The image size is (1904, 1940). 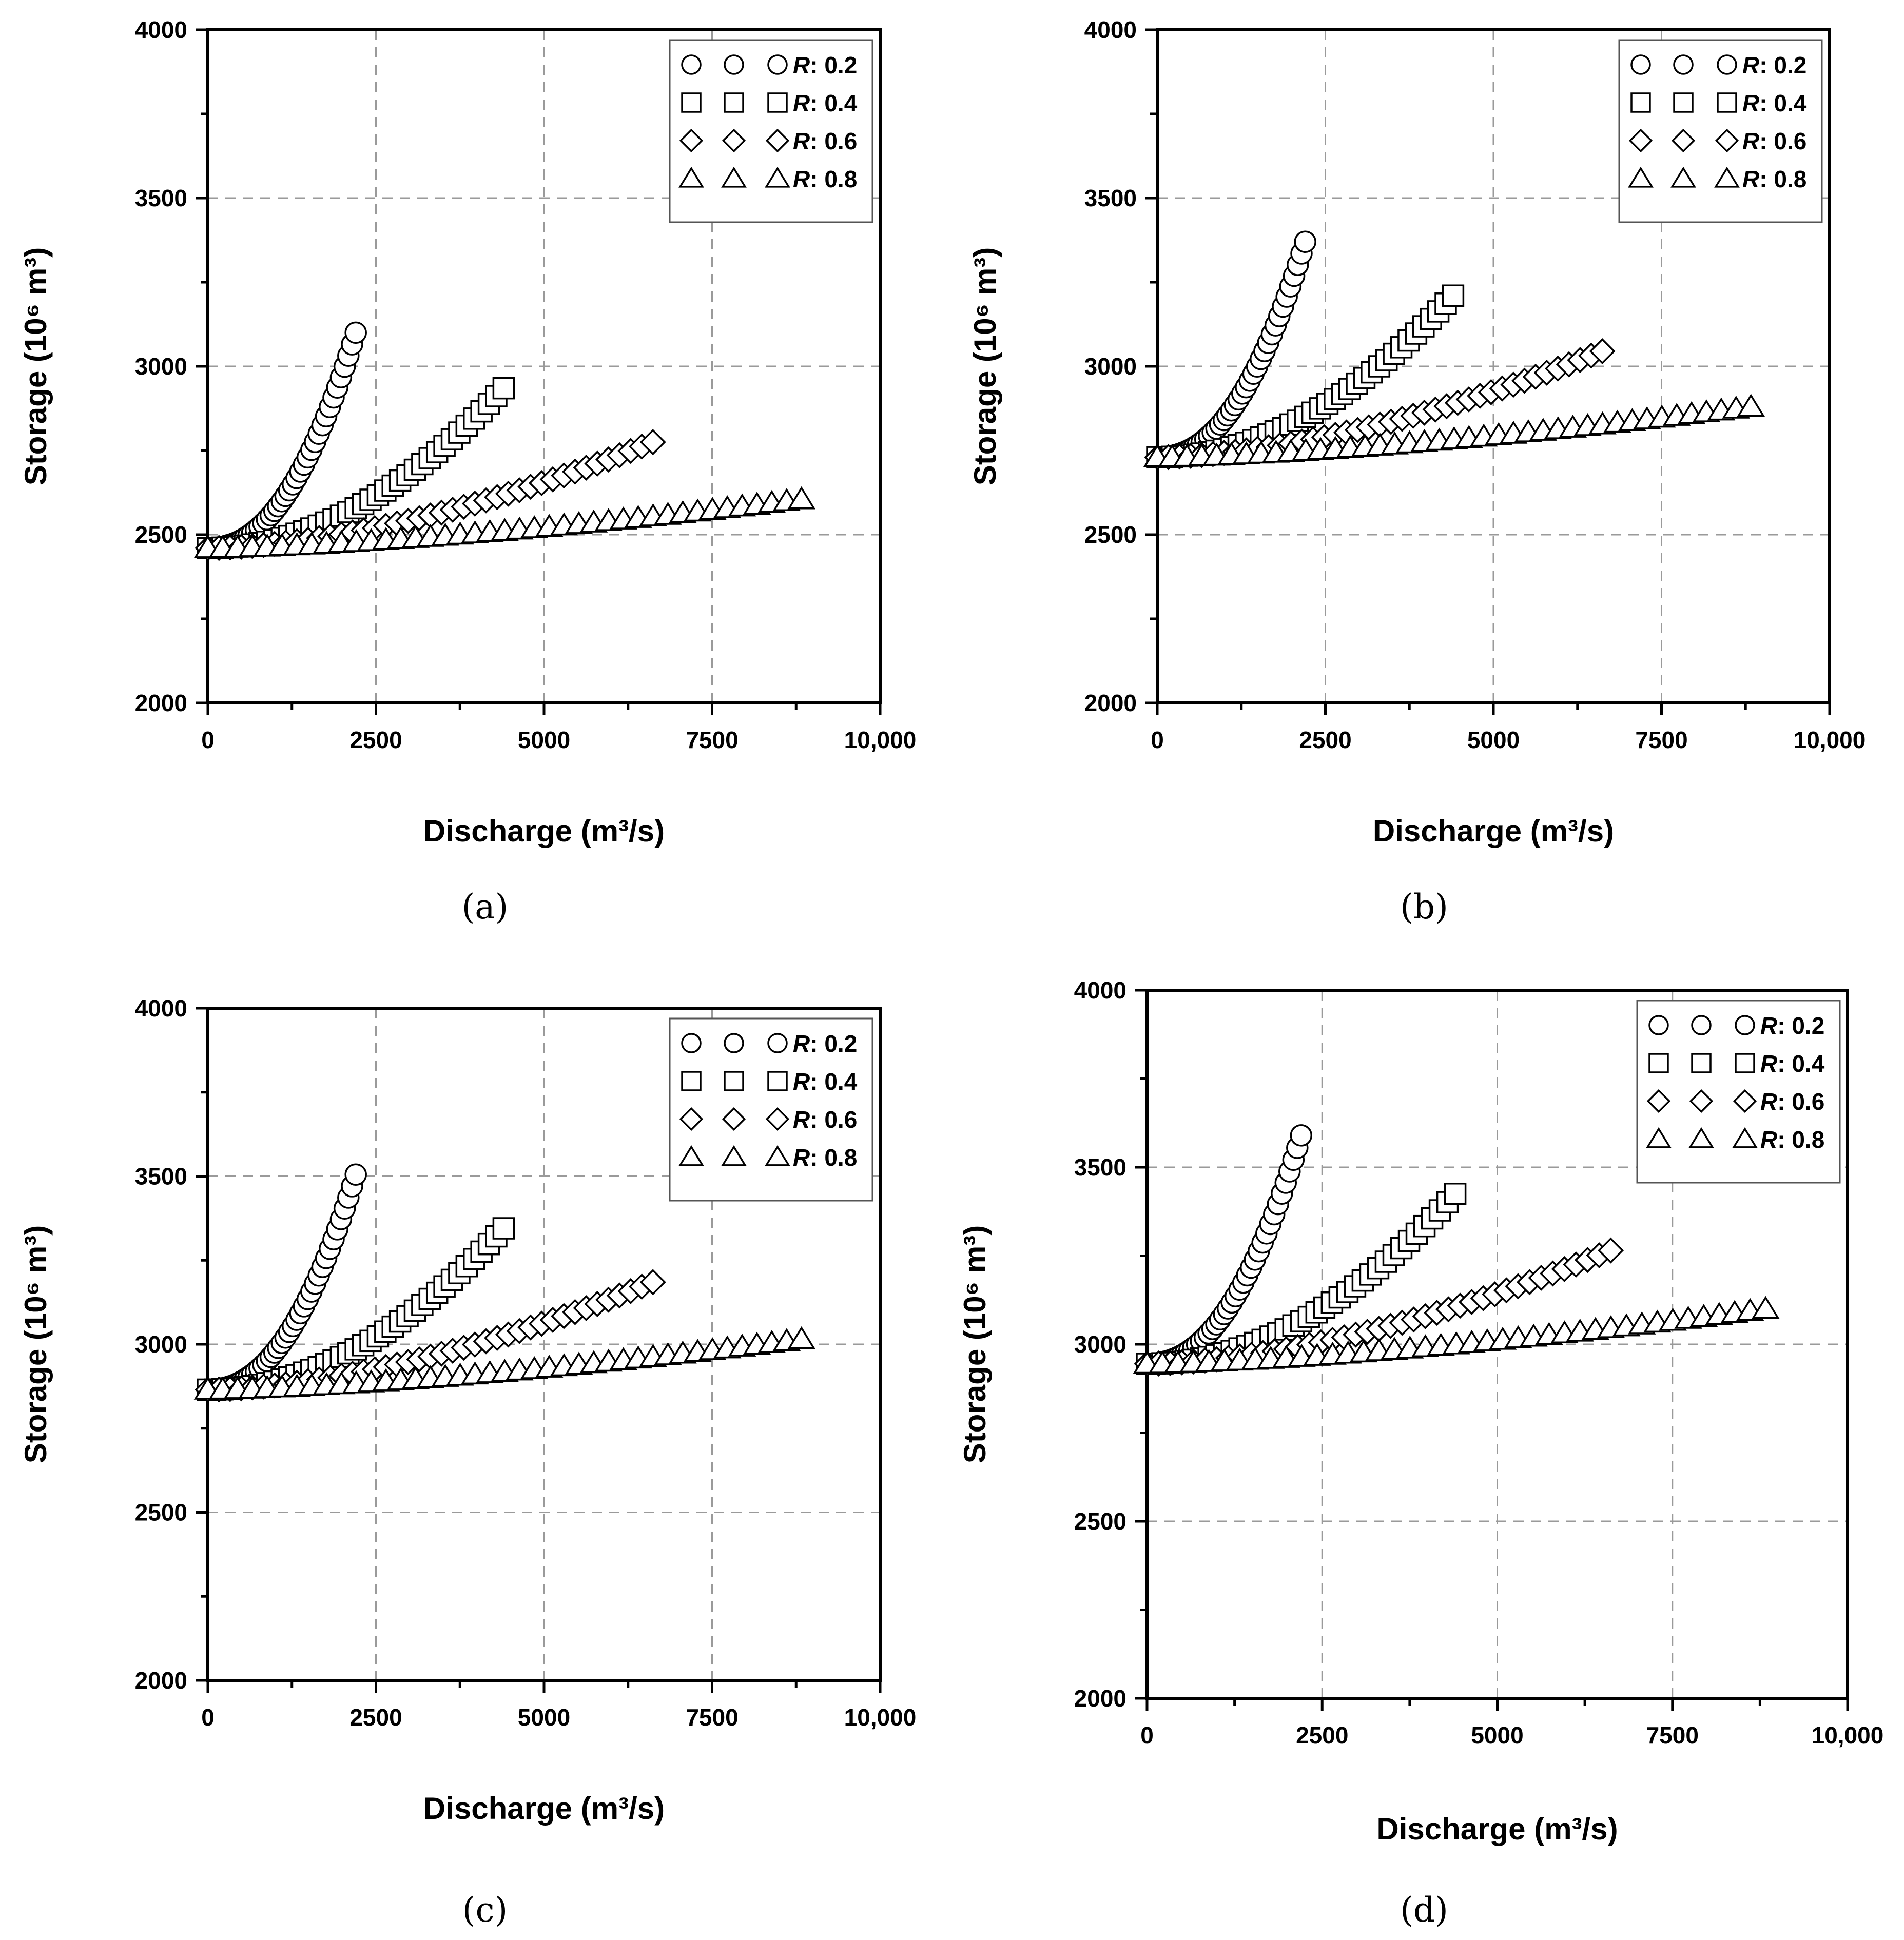 What do you see at coordinates (485, 1910) in the screenshot?
I see `panel-label: (c)` at bounding box center [485, 1910].